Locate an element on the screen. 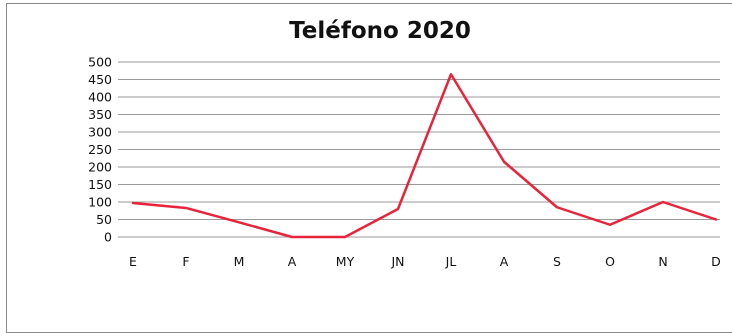 The image size is (732, 333). x-tick-label: JN is located at coordinates (397, 261).